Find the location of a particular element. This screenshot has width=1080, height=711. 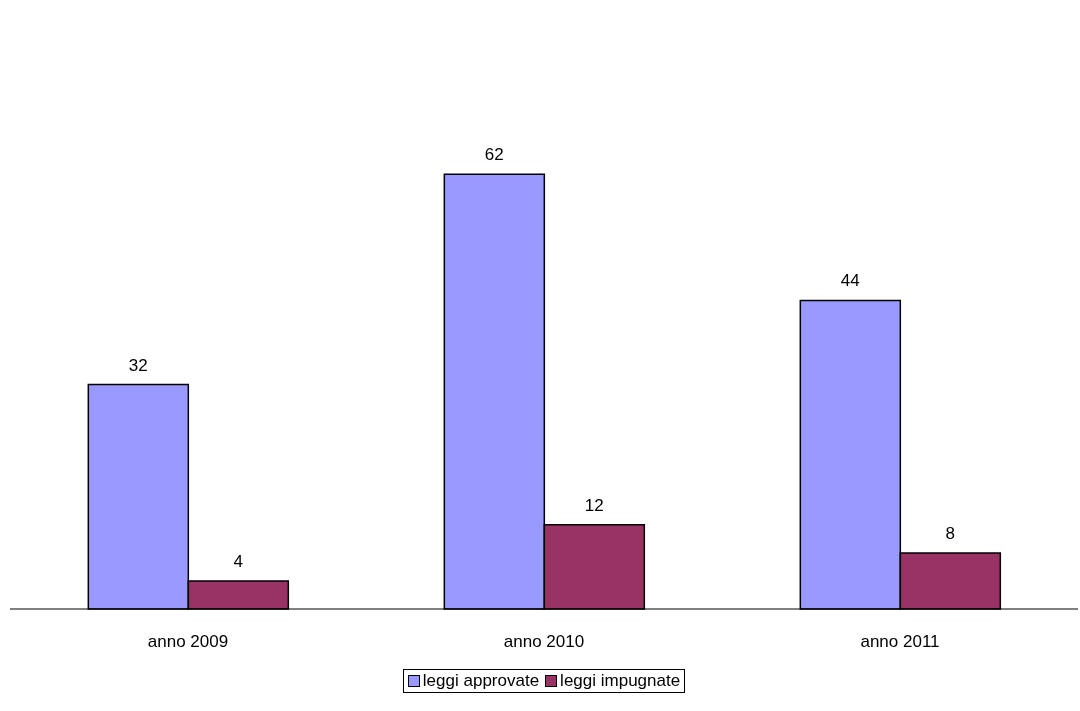

data-label: 4 is located at coordinates (238, 561).